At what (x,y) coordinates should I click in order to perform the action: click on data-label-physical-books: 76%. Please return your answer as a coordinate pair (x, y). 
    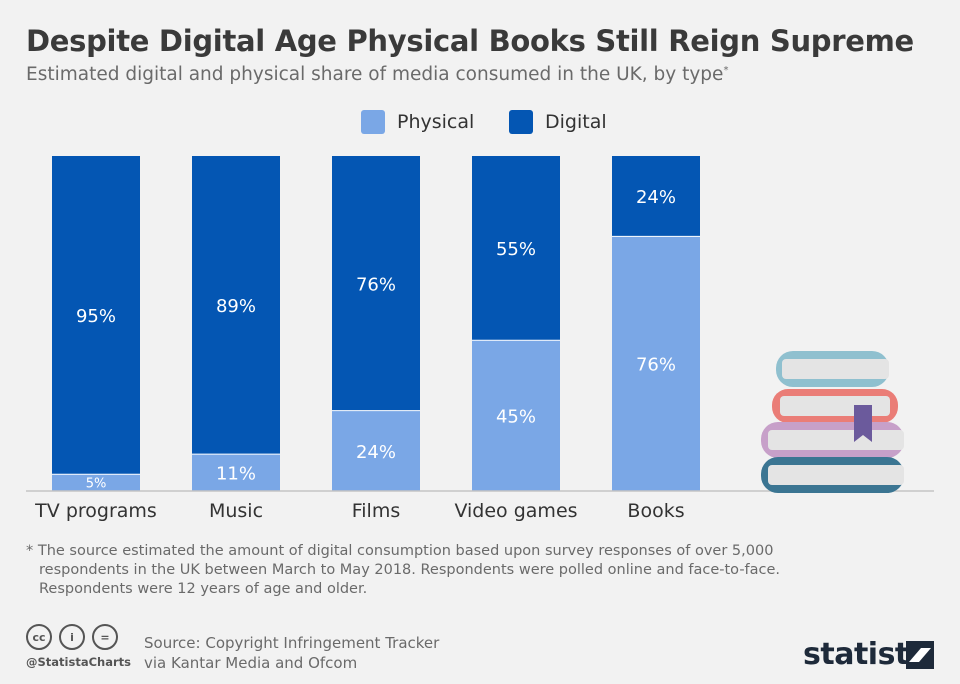
    Looking at the image, I should click on (656, 365).